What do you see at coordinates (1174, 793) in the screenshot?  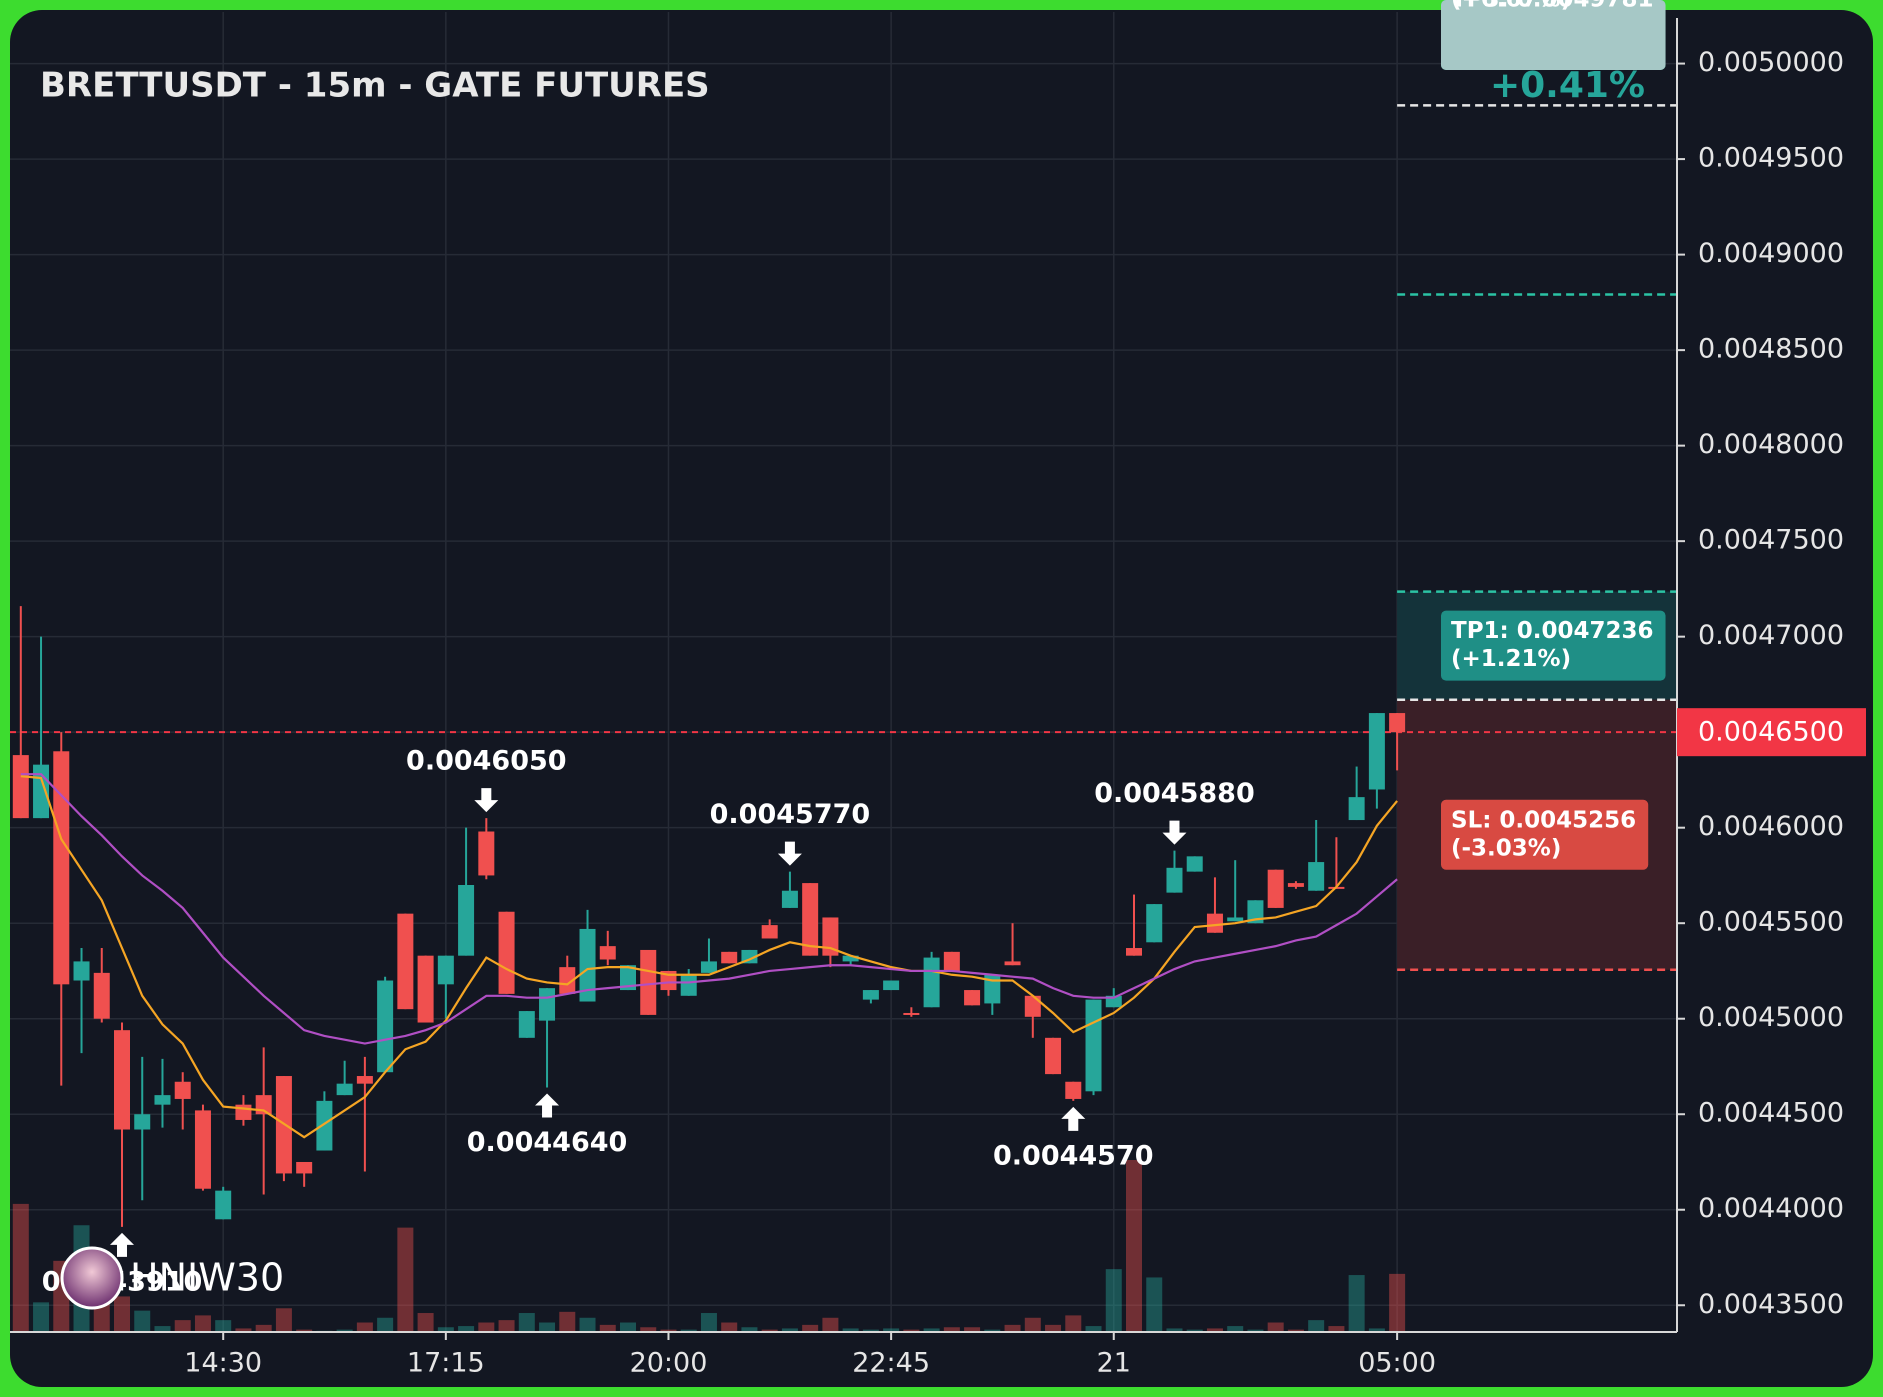 I see `extreme-label: 0.0045880` at bounding box center [1174, 793].